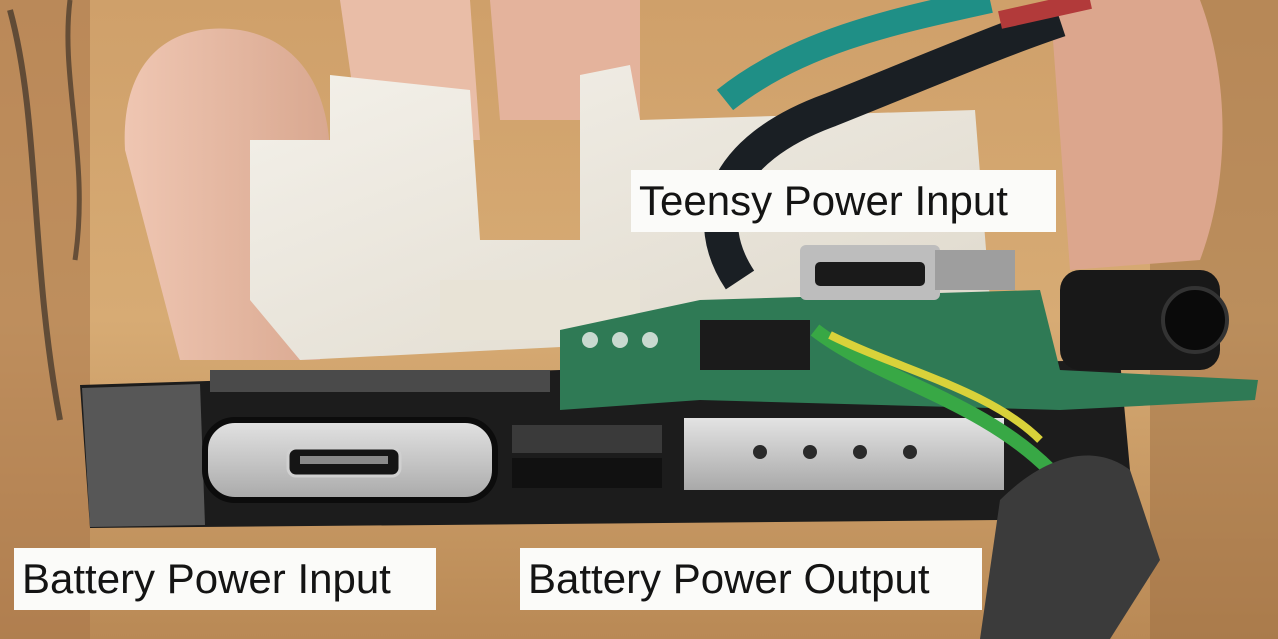 The image size is (1278, 639). Describe the element at coordinates (225, 579) in the screenshot. I see `label-battery-power-input: Battery Power Input` at that location.